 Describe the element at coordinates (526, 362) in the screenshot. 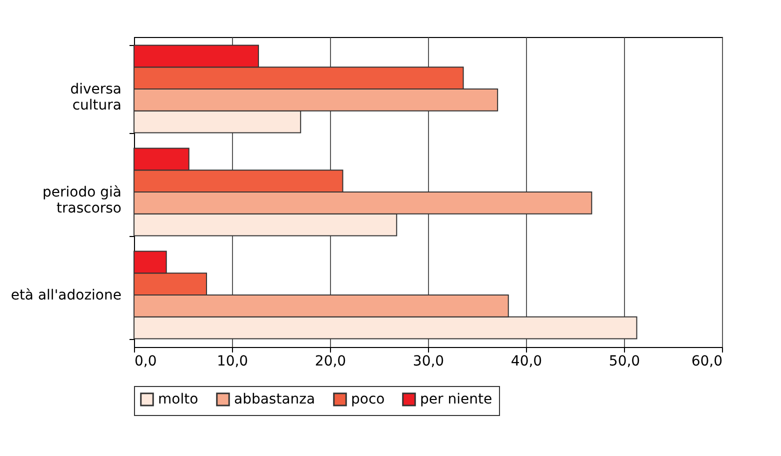

I see `x-tick-label: 40,0` at that location.